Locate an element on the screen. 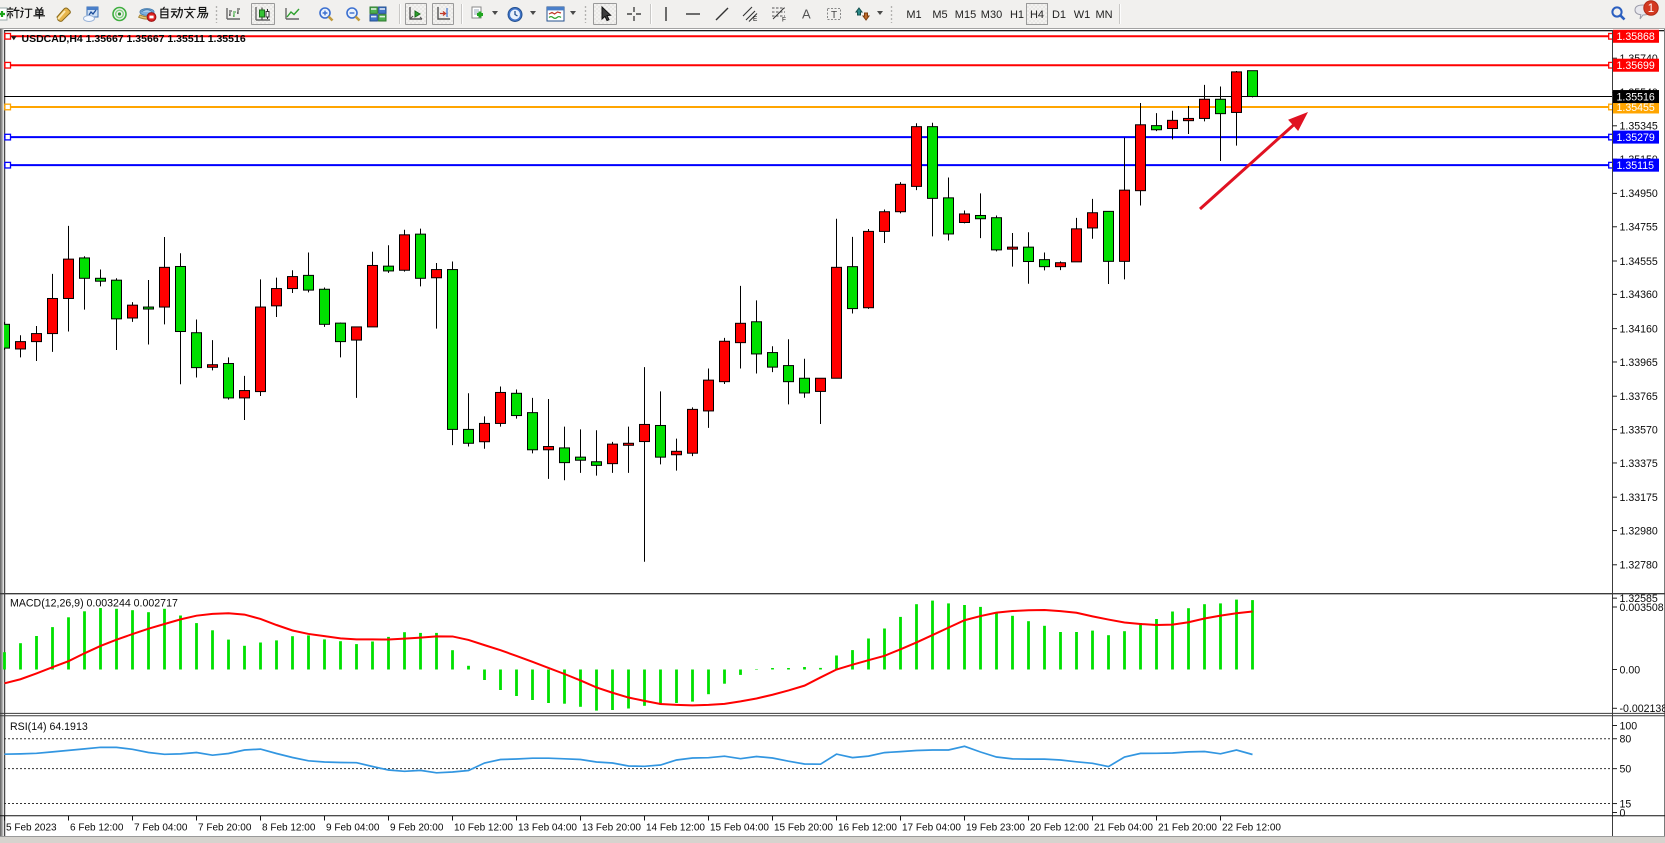 This screenshot has height=843, width=1665. trend-arrow-shaft is located at coordinates (1248, 166).